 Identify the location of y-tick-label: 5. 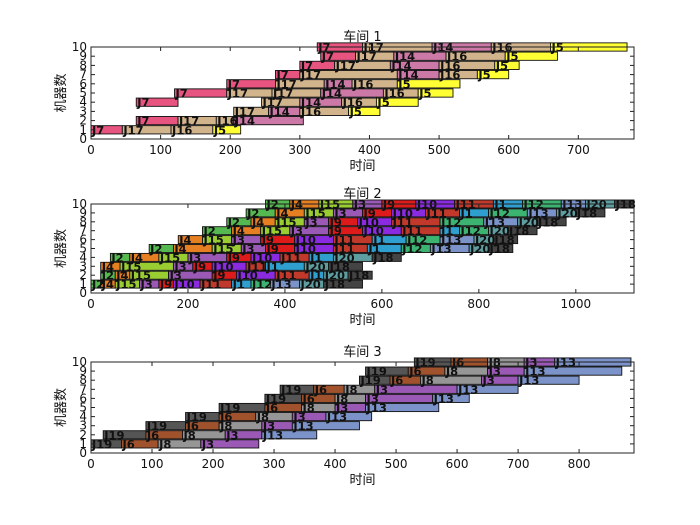
(83, 249).